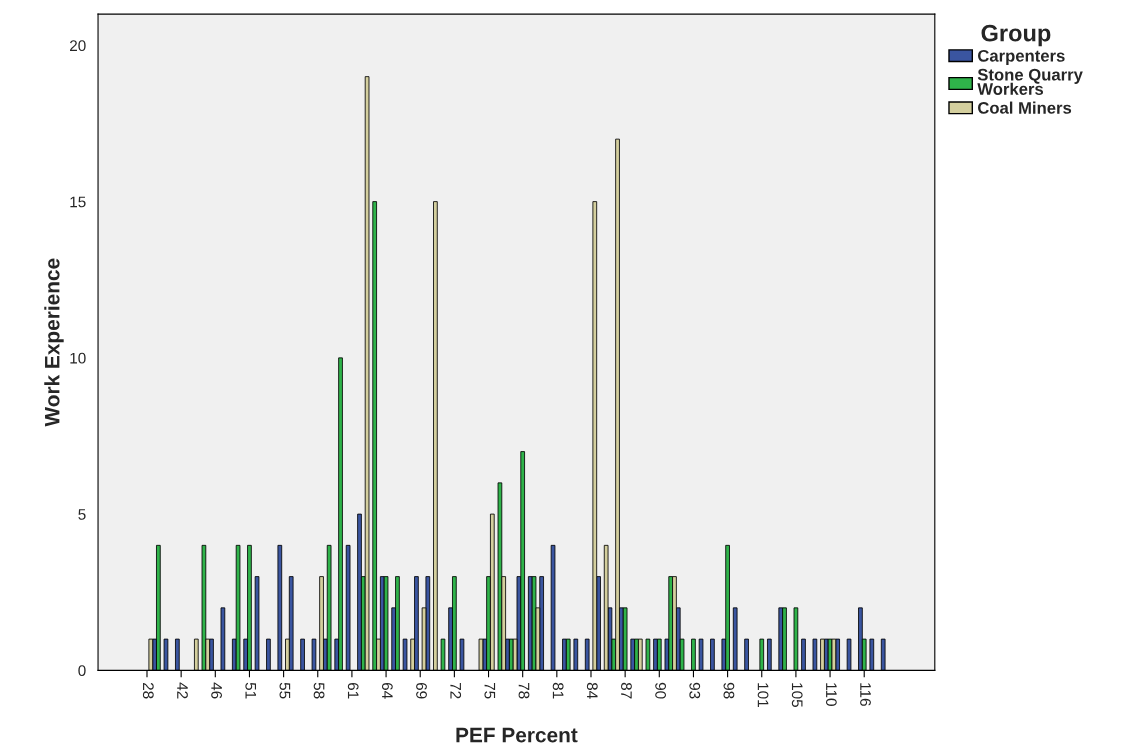  Describe the element at coordinates (182, 690) in the screenshot. I see `x-tick-label: 42` at that location.